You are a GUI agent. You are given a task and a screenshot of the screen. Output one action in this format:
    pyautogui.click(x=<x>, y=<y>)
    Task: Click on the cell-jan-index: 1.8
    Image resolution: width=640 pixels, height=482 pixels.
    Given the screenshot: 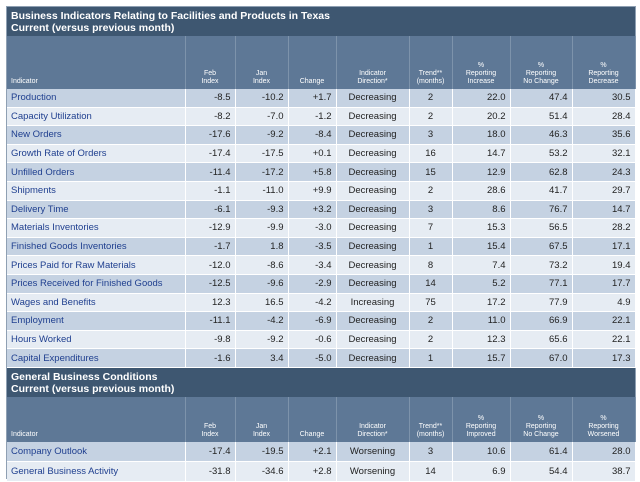 What is the action you would take?
    pyautogui.click(x=262, y=247)
    